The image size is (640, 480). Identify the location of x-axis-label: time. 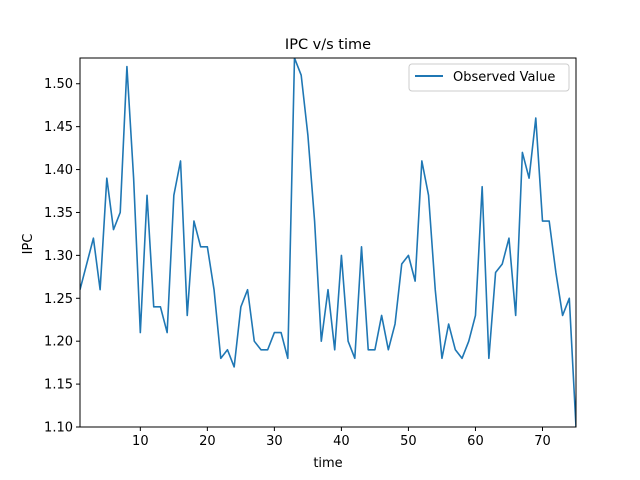
(327, 463).